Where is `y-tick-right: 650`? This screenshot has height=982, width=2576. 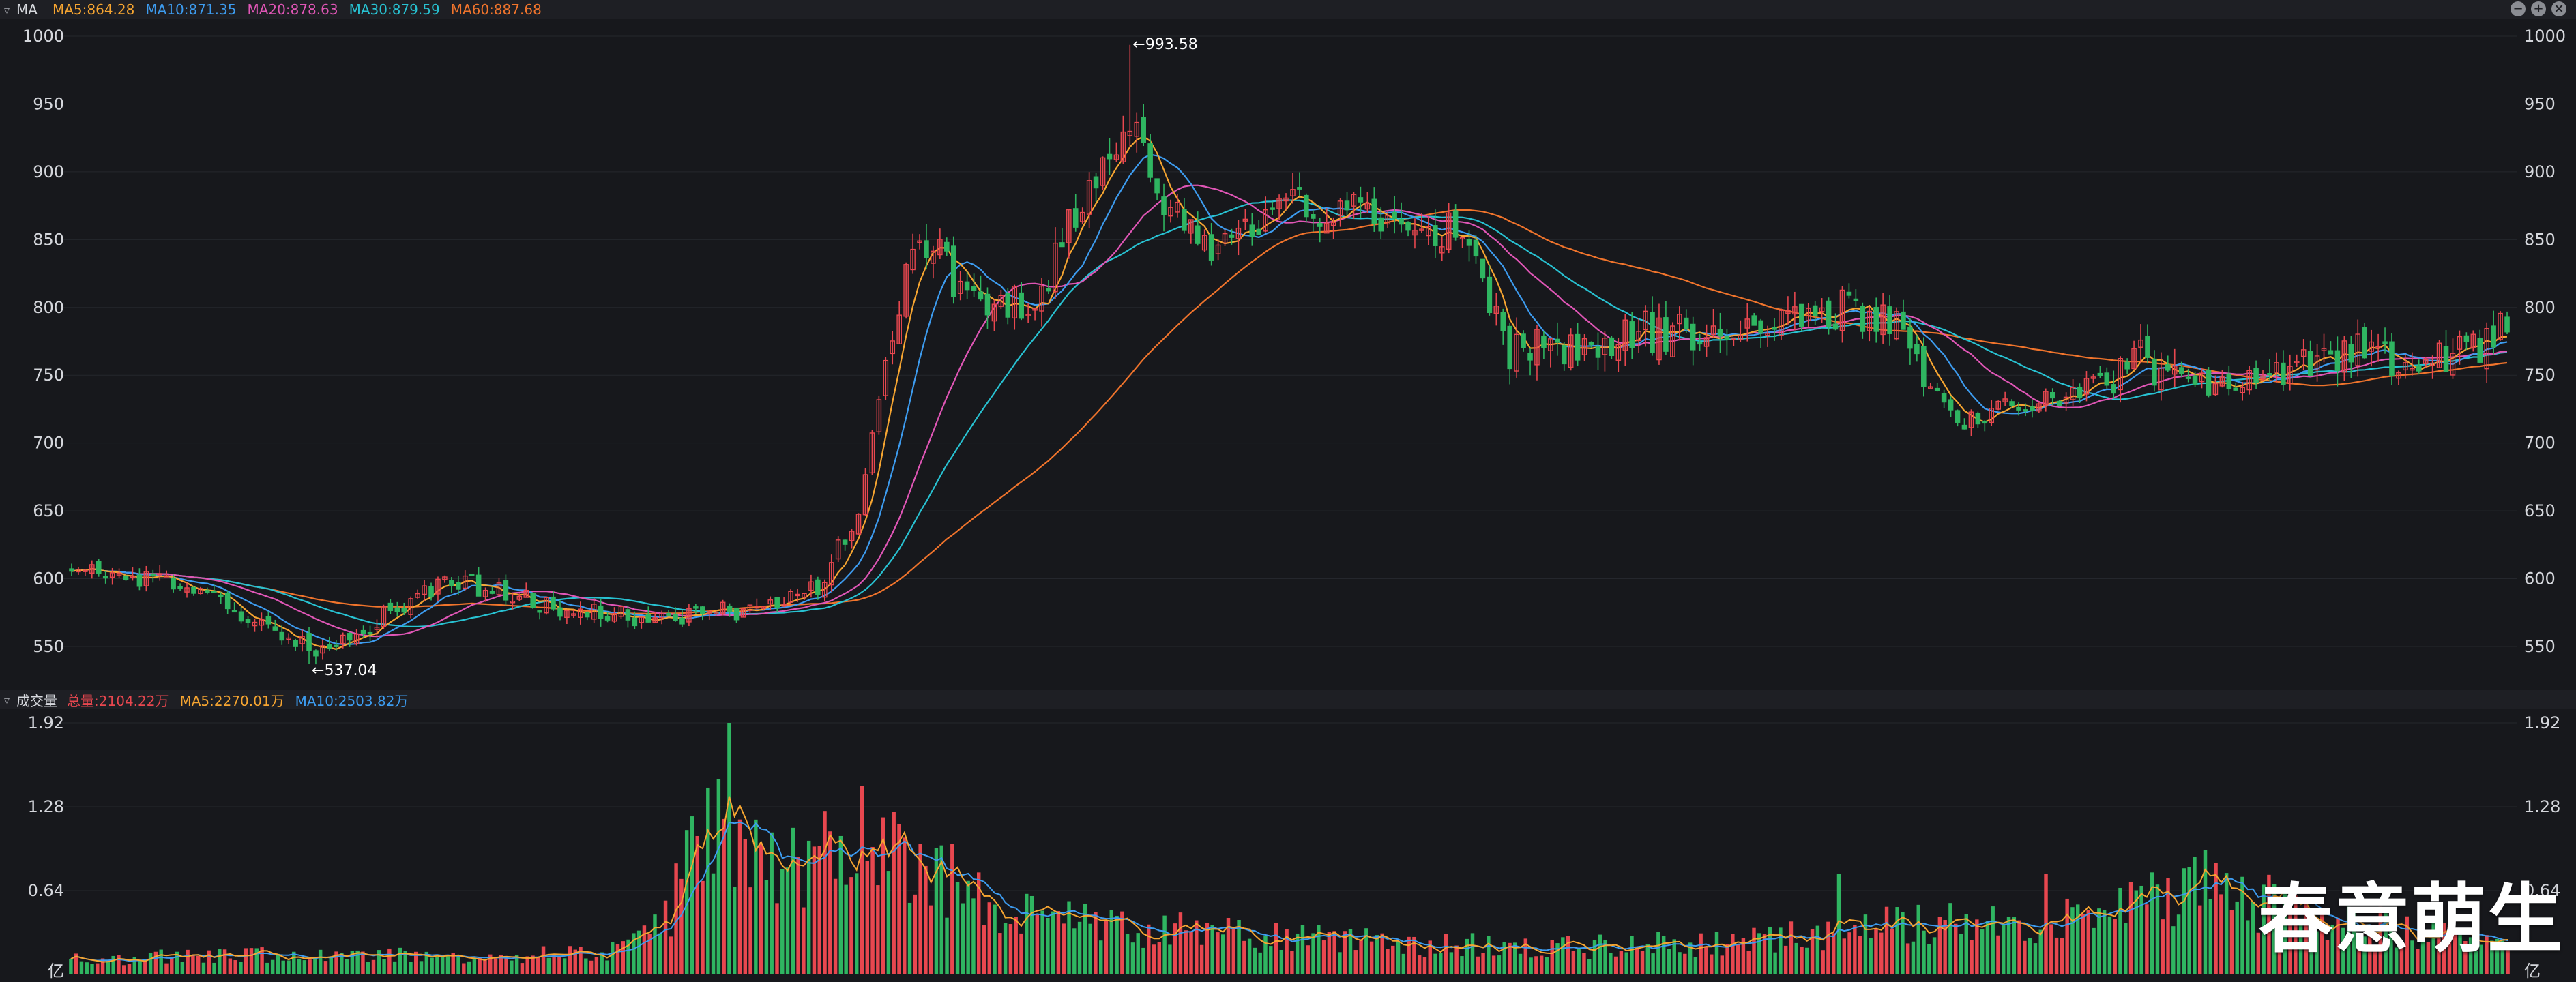 y-tick-right: 650 is located at coordinates (2540, 510).